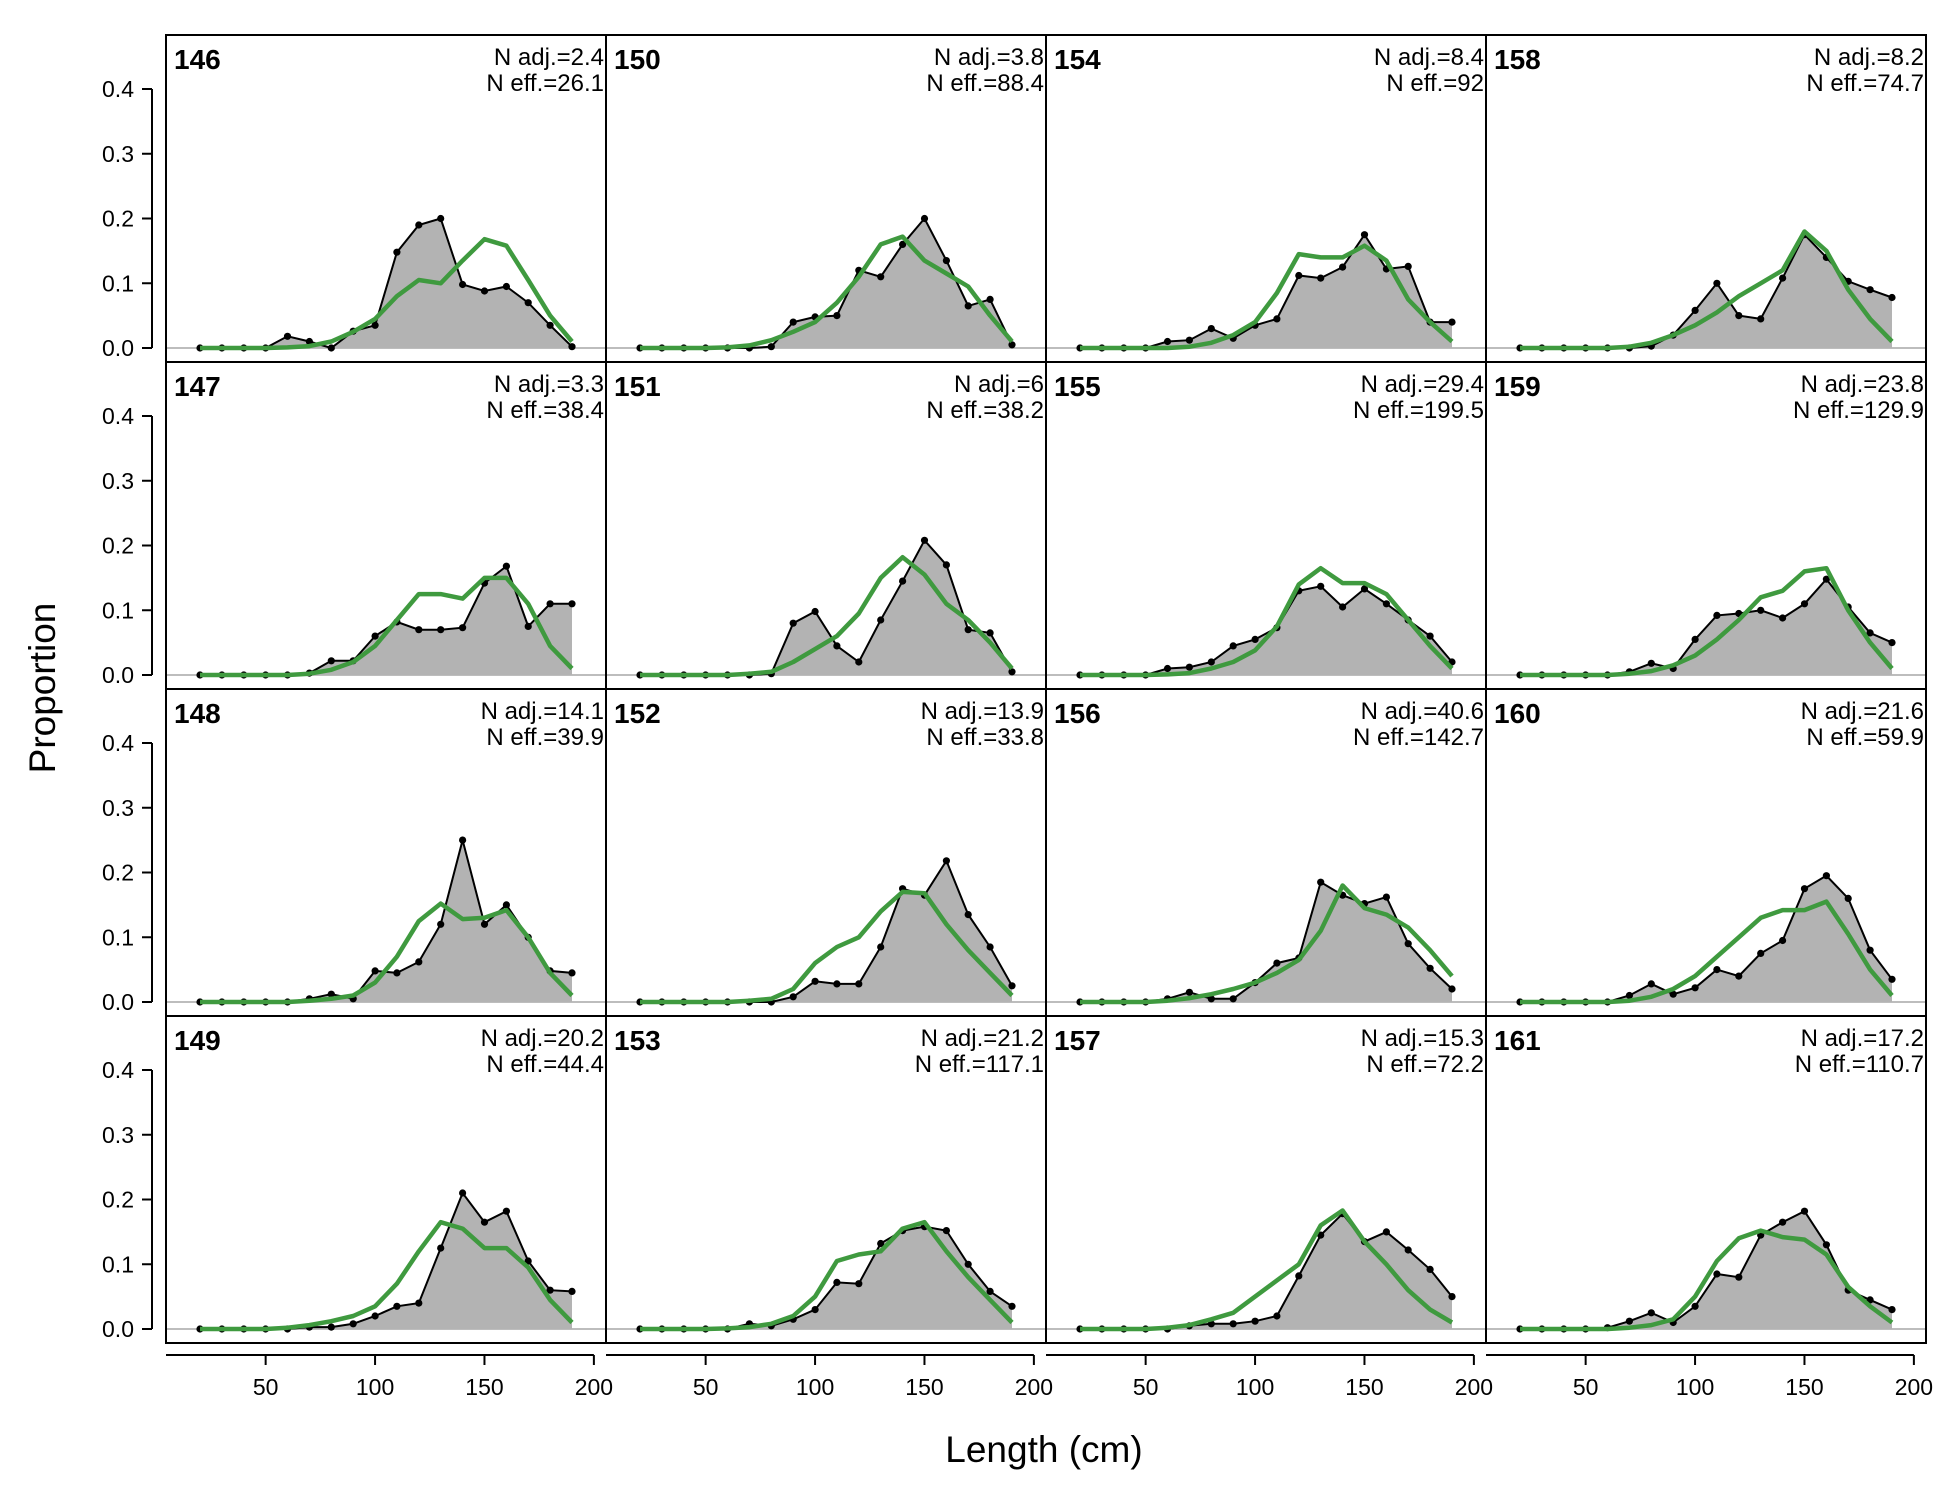 The image size is (1950, 1500). I want to click on n-adj-label: N adj.=40.6, so click(1422, 711).